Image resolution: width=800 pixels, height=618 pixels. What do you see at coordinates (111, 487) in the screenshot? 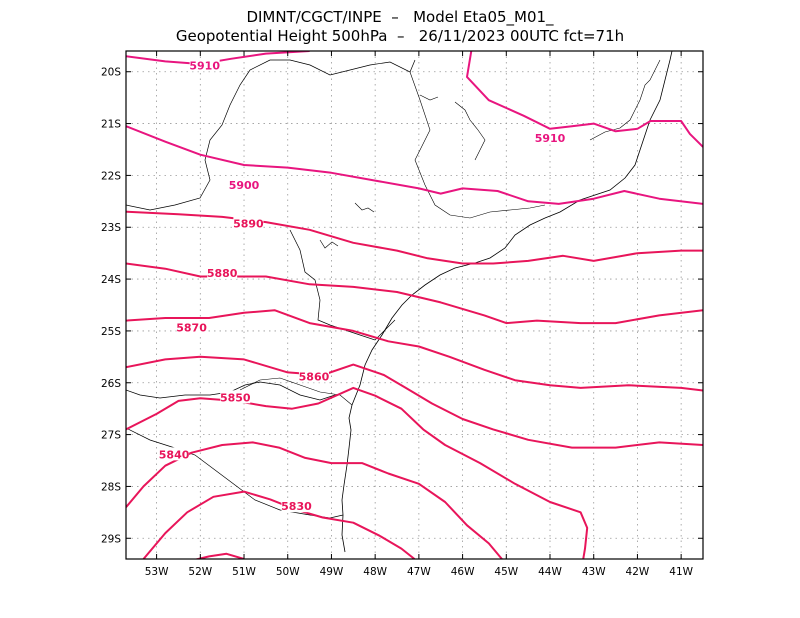
I see `lat-tick-label: 28S` at bounding box center [111, 487].